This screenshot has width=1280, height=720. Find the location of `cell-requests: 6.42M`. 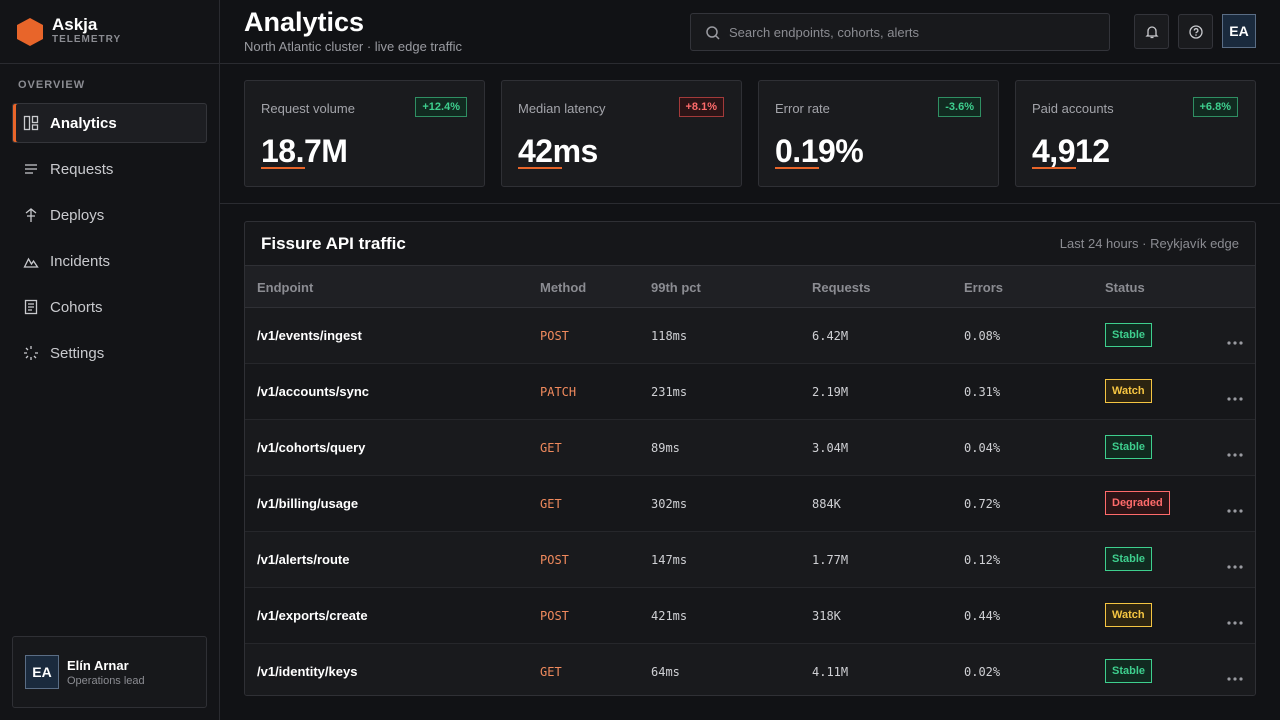

cell-requests: 6.42M is located at coordinates (830, 336).